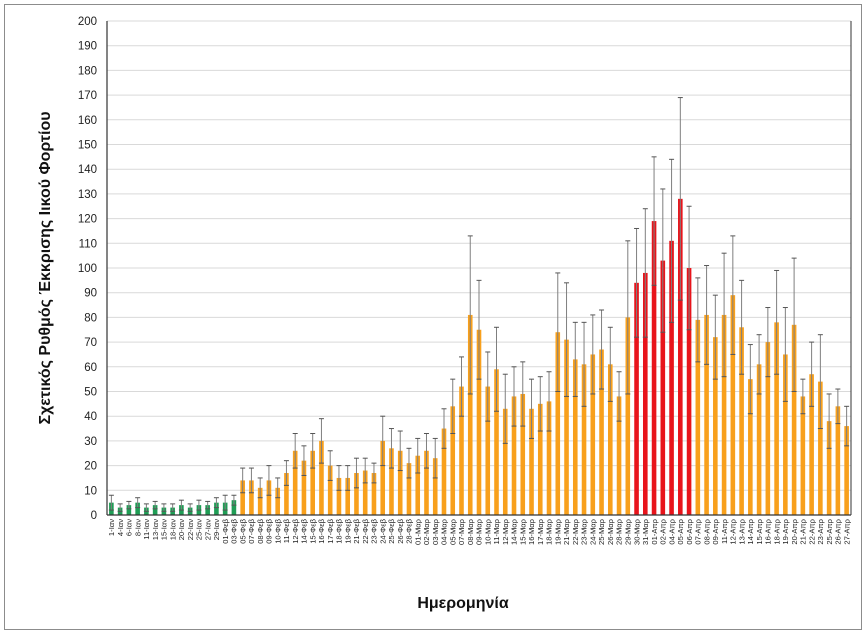 The image size is (868, 634). I want to click on x-tick-label: 21-Απρ, so click(803, 531).